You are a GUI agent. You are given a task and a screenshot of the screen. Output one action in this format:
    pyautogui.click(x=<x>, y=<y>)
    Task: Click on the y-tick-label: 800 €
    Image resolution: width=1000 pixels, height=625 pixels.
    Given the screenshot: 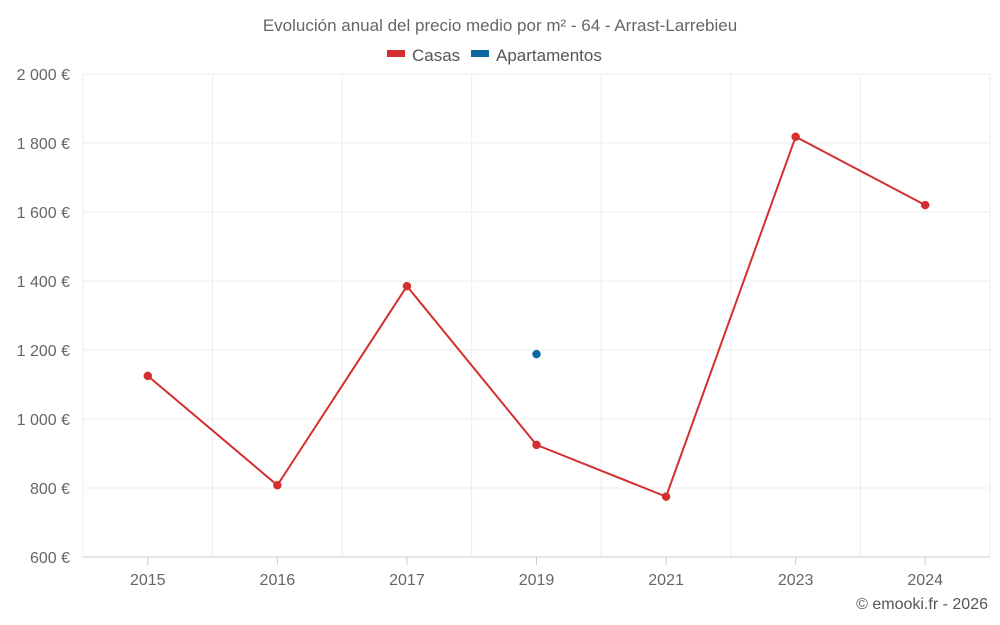 What is the action you would take?
    pyautogui.click(x=50, y=489)
    